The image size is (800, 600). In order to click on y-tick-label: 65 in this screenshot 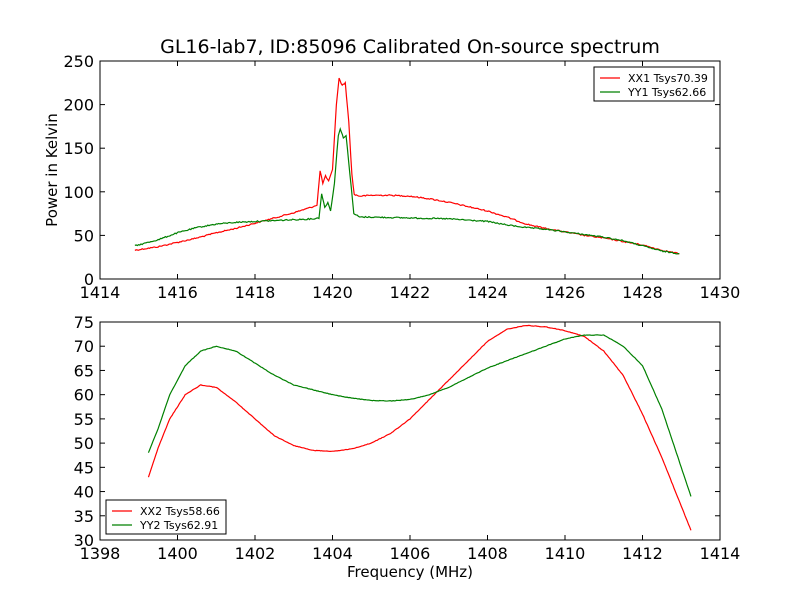, I will do `click(84, 370)`.